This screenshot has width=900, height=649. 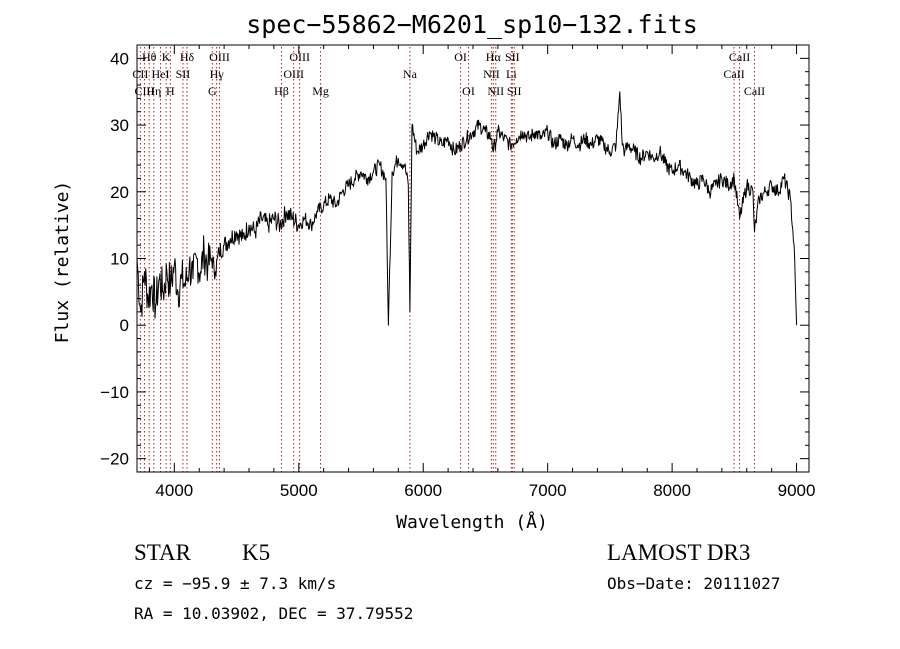 What do you see at coordinates (797, 490) in the screenshot?
I see `x-tick-label: 9000` at bounding box center [797, 490].